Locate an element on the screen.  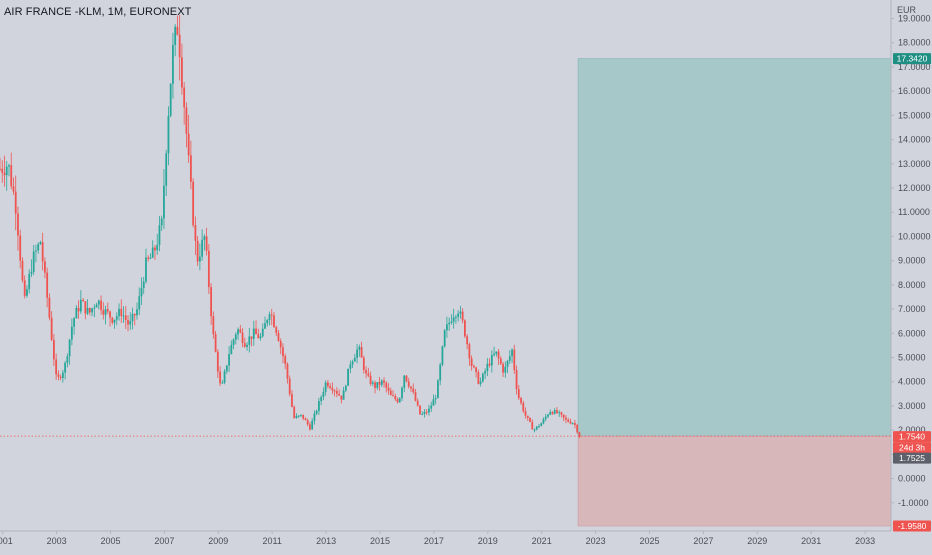
current-price-badge is located at coordinates (912, 437).